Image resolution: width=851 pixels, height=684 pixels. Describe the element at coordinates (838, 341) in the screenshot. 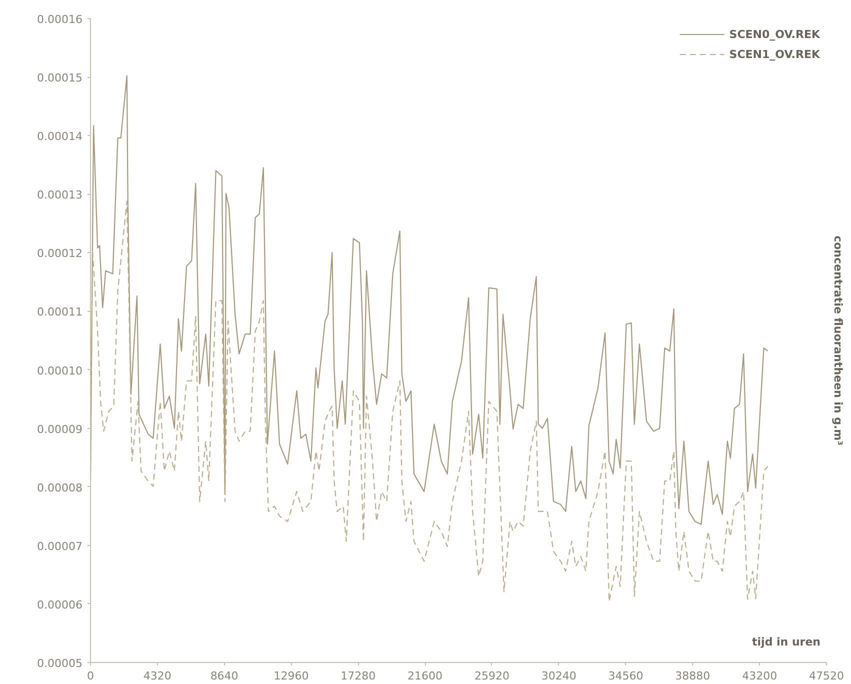

I see `y-axis-title: concentratie fluorantheen in g.m³` at that location.